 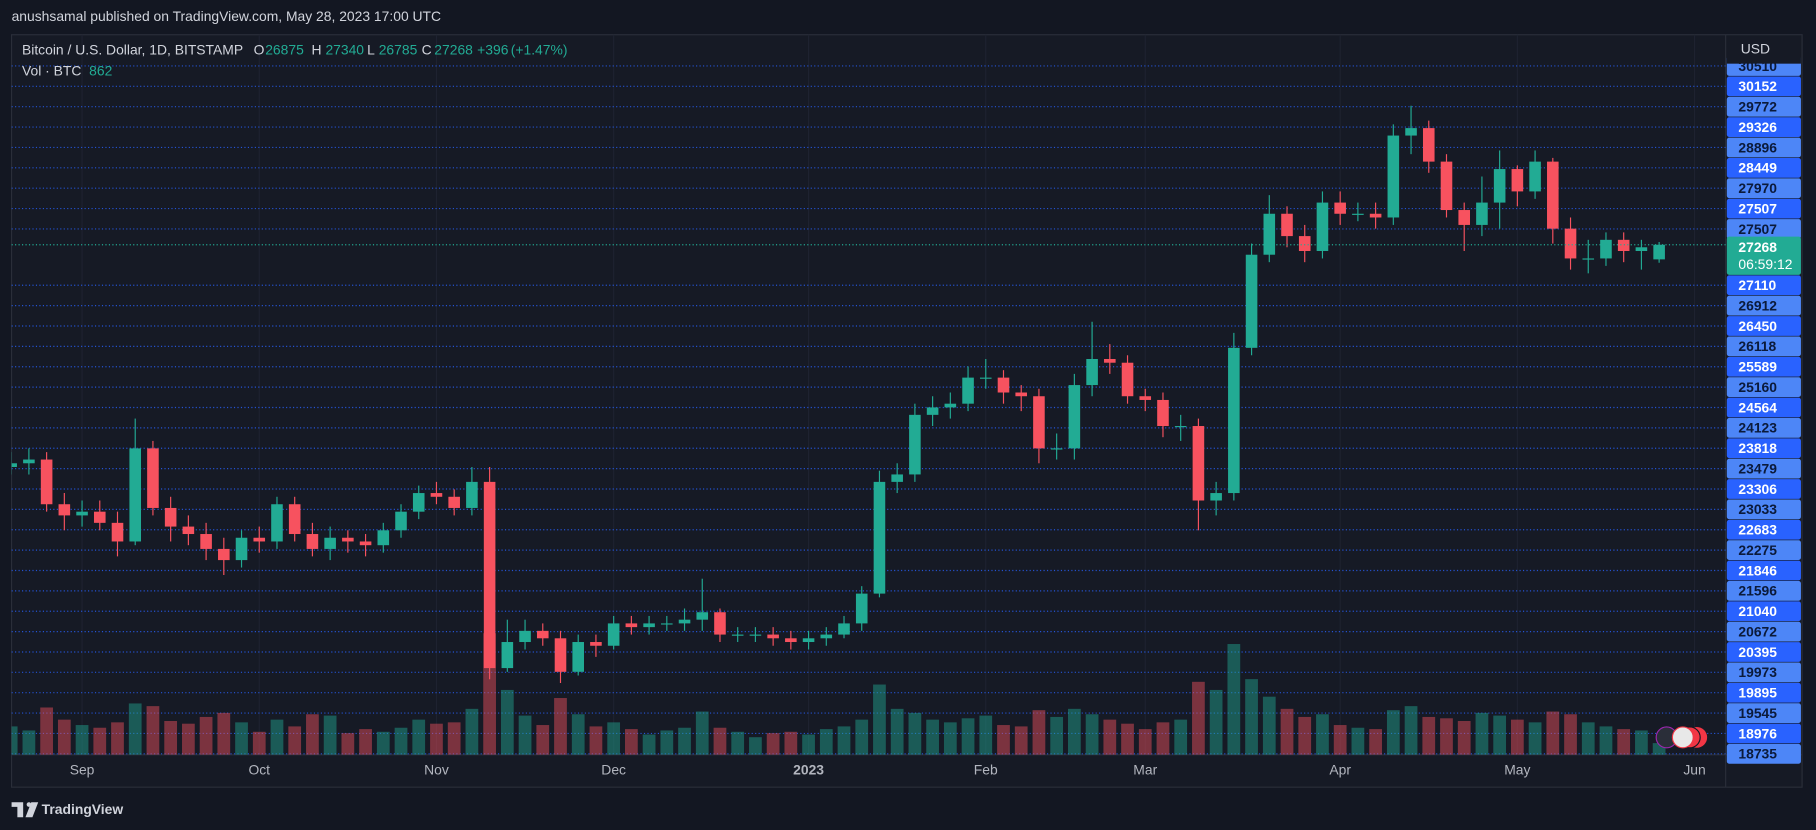 I want to click on x-tick-label: Apr, so click(x=1340, y=770).